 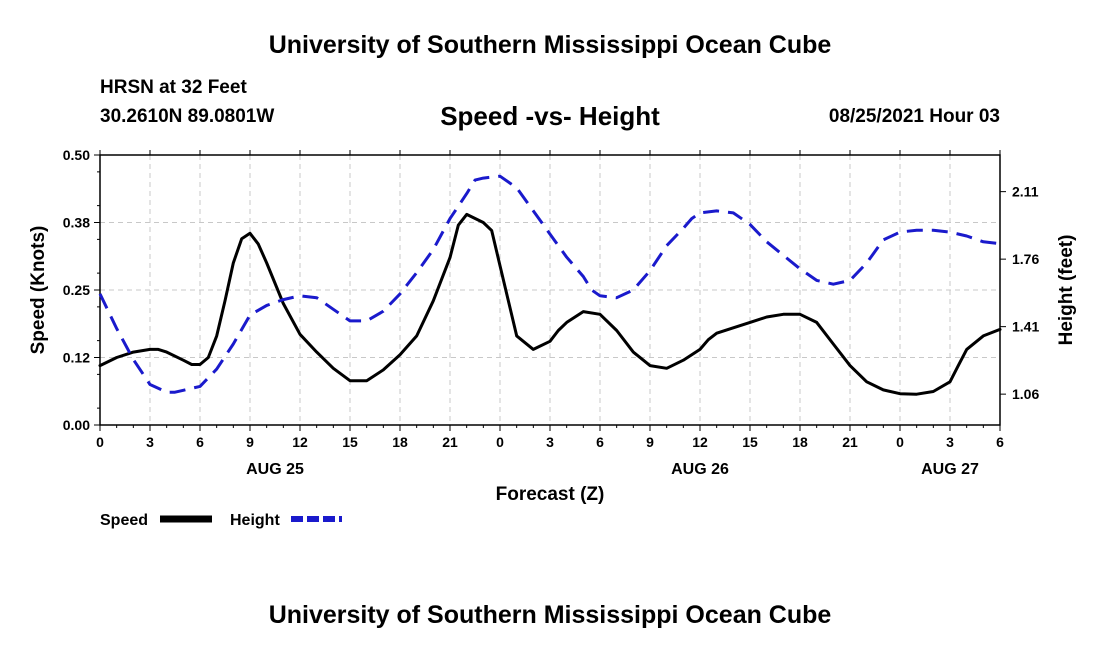 What do you see at coordinates (914, 116) in the screenshot?
I see `run-date-label: 08/25/2021 Hour 03` at bounding box center [914, 116].